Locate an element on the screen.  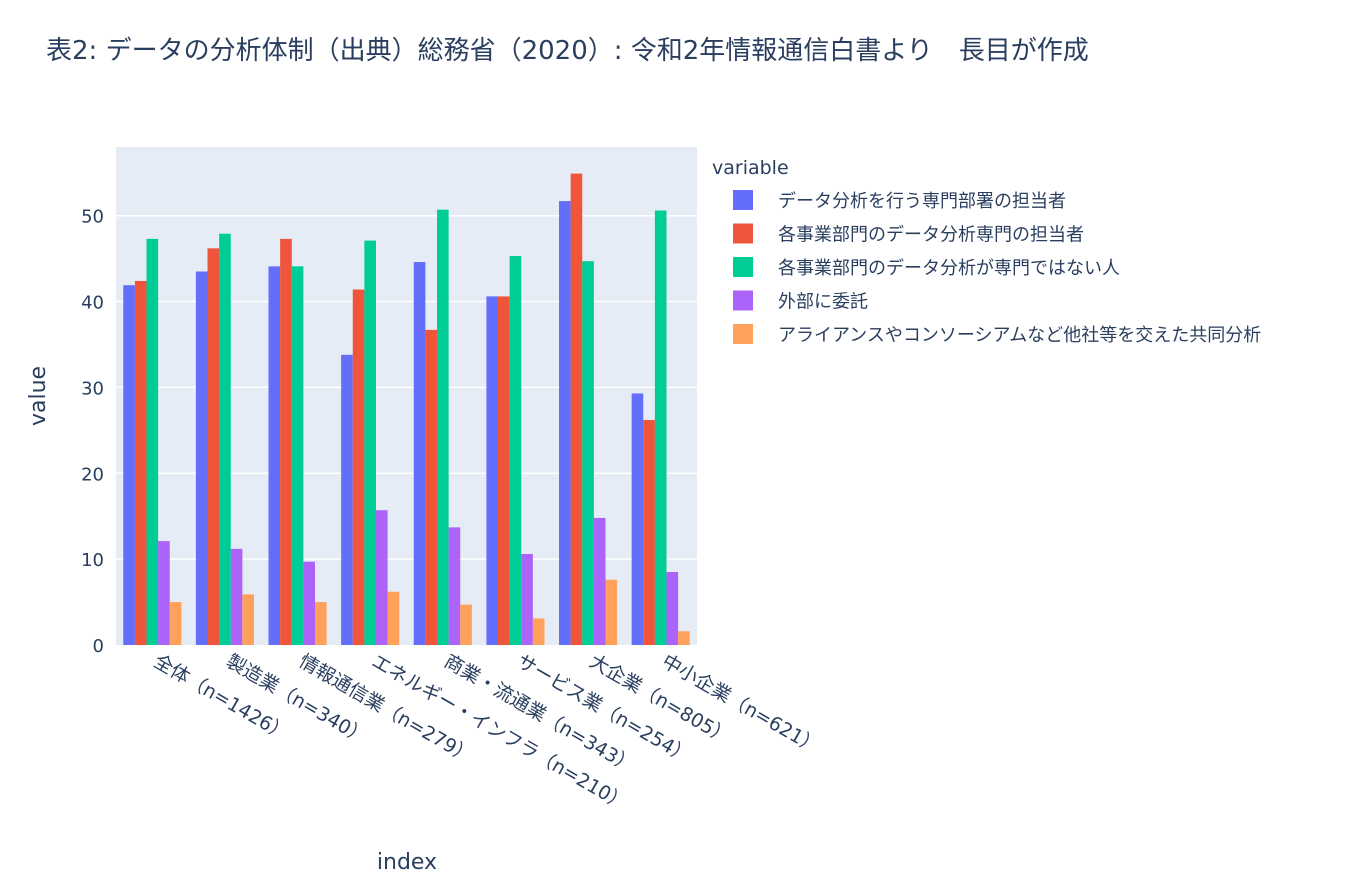
legend-label: データ分析を行う専門部署の担当者 is located at coordinates (922, 201).